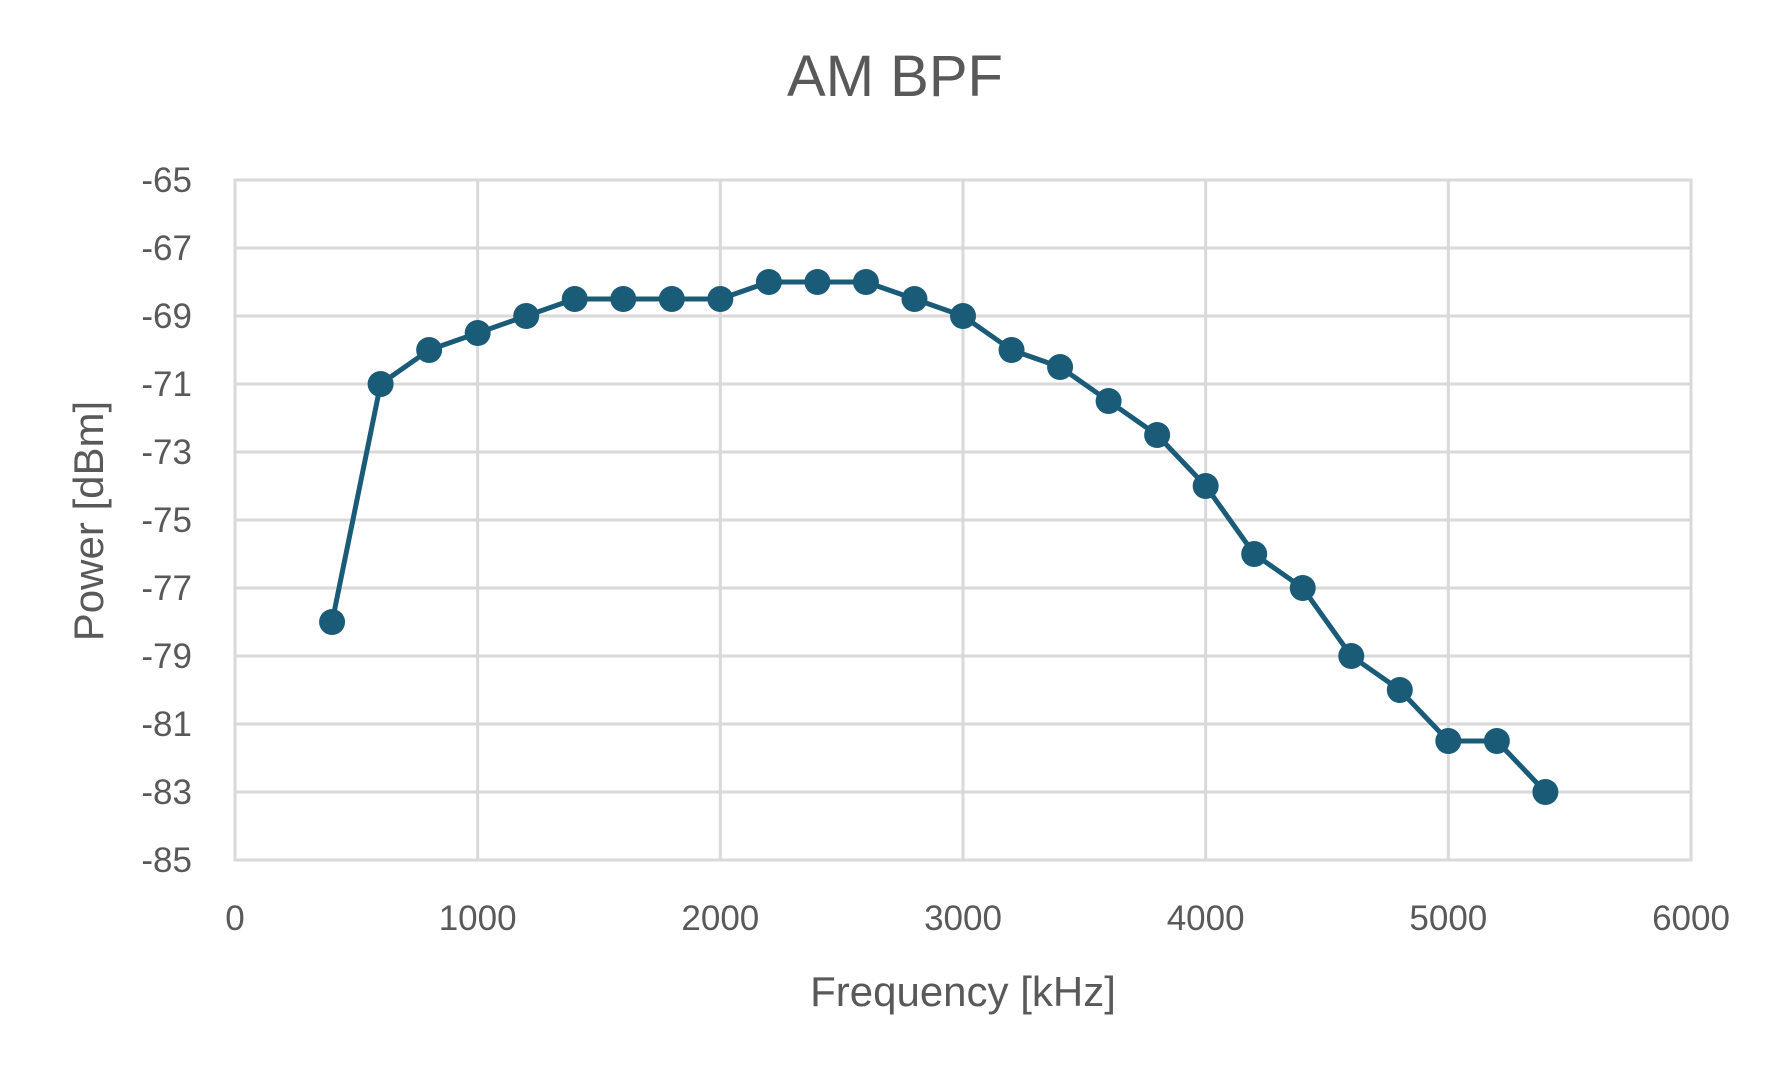  I want to click on y-tick-label: -67, so click(166, 248).